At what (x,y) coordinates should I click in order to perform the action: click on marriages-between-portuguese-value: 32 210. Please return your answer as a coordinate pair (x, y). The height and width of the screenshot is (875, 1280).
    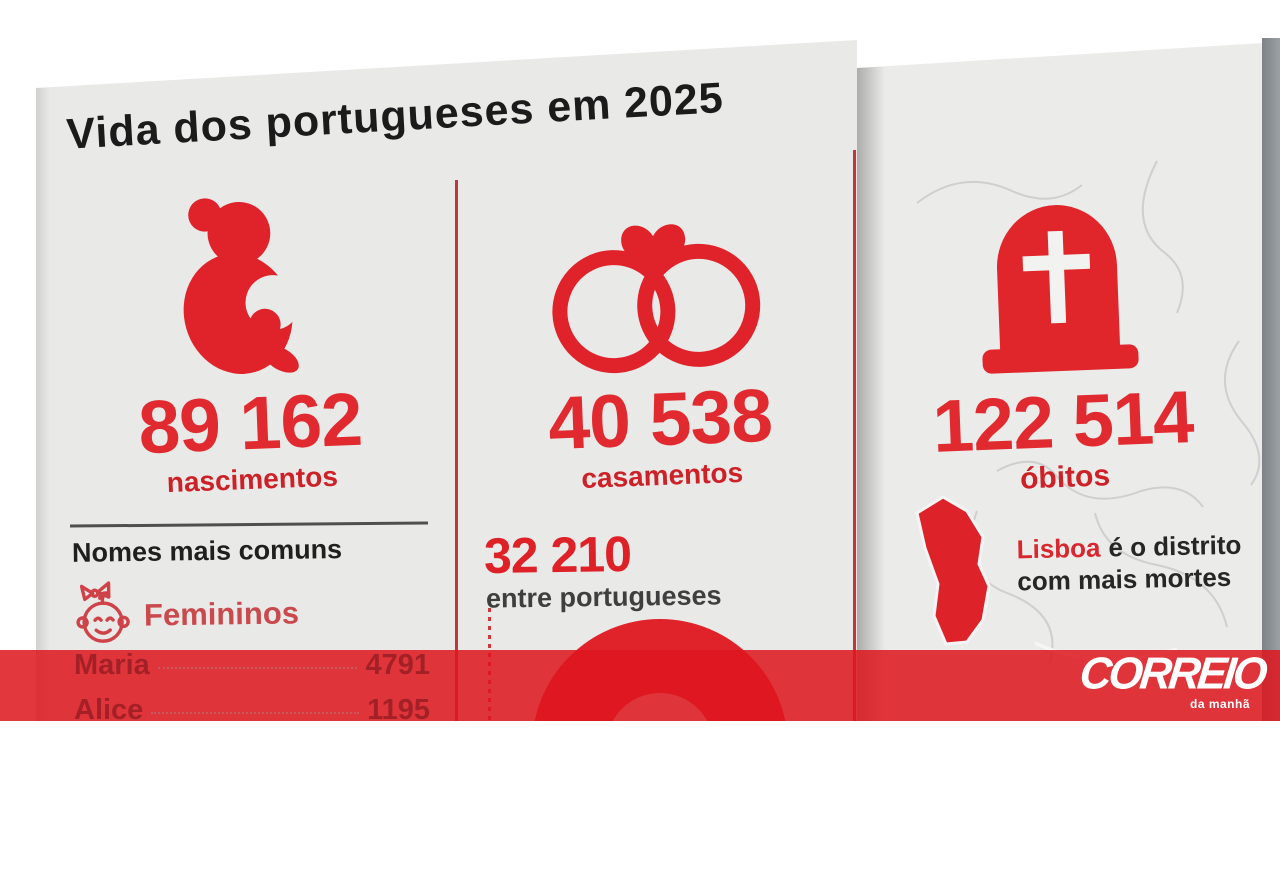
    Looking at the image, I should click on (557, 555).